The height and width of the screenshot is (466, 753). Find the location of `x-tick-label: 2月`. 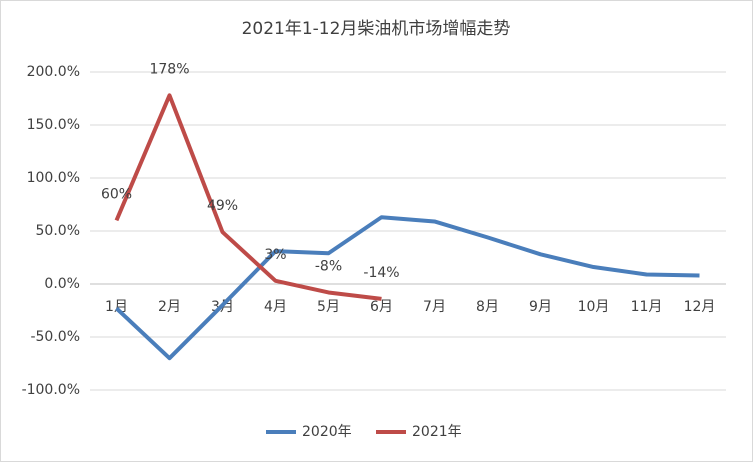

x-tick-label: 2月 is located at coordinates (169, 307).